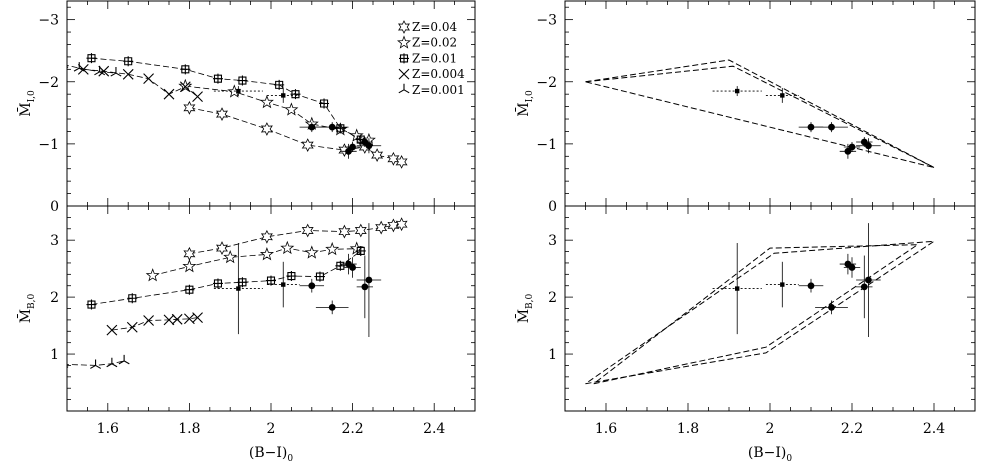  I want to click on track-Z=0.004, so click(140, 83).